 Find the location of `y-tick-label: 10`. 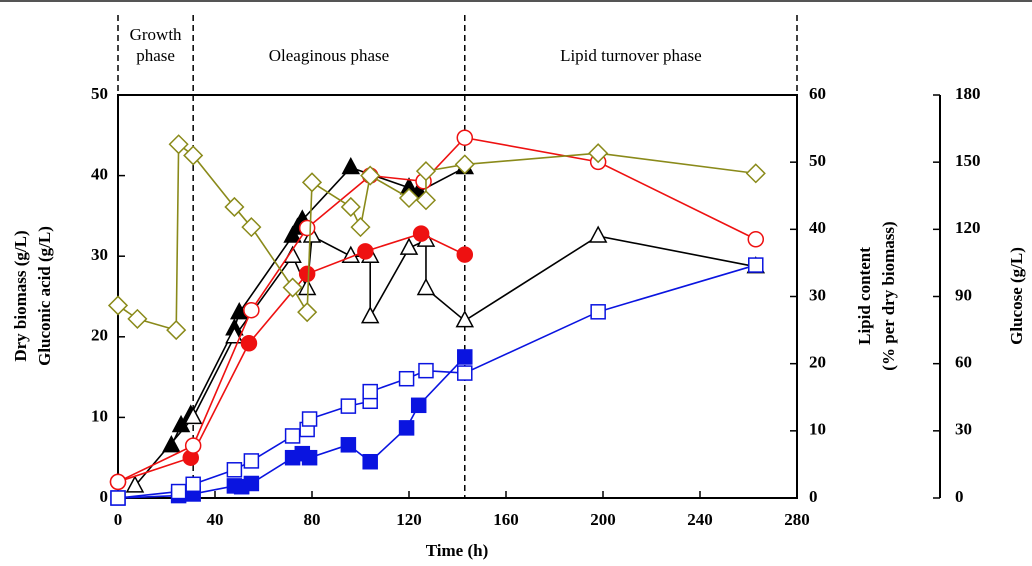

y-tick-label: 10 is located at coordinates (99, 415).